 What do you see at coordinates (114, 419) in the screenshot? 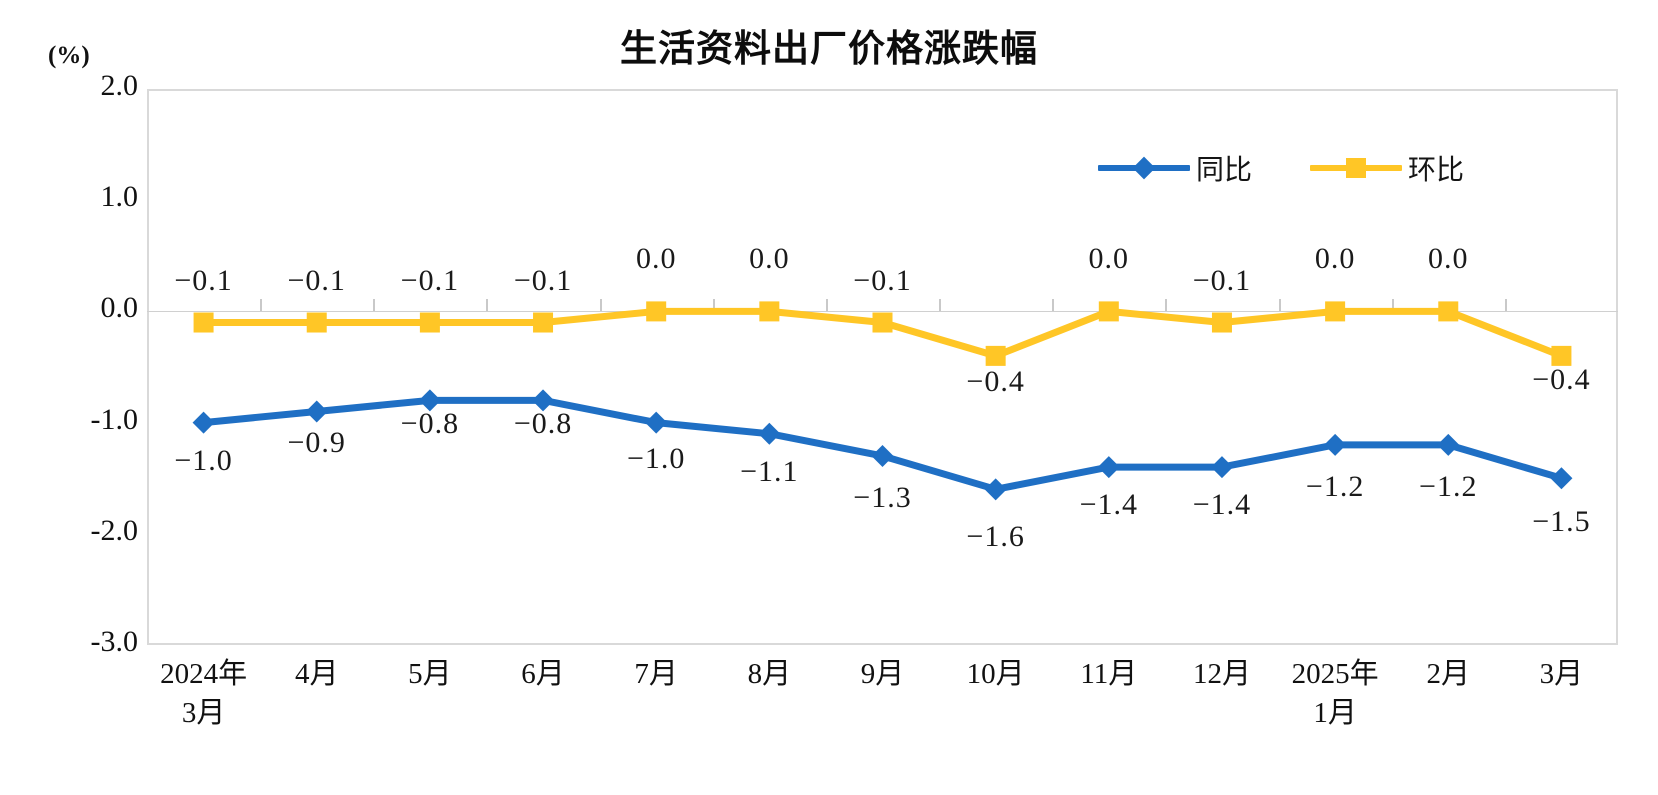
I see `y-axis-tick-label: -1.0` at bounding box center [114, 419].